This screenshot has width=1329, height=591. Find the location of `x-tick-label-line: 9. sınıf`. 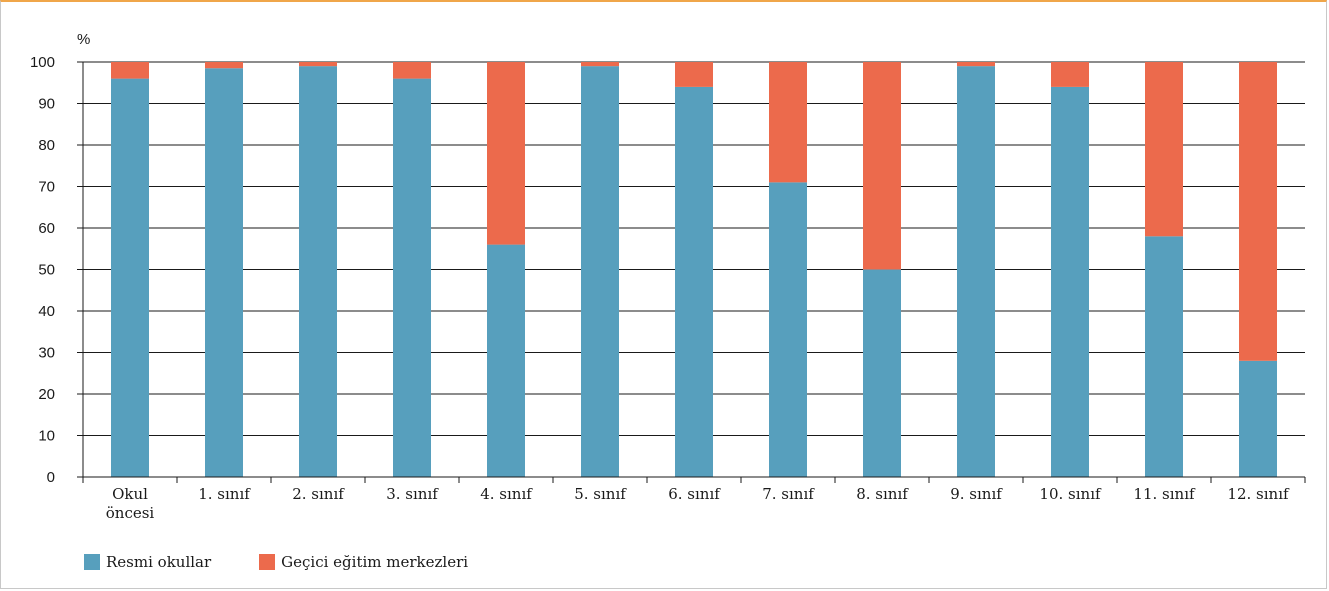

x-tick-label-line: 9. sınıf is located at coordinates (976, 494).